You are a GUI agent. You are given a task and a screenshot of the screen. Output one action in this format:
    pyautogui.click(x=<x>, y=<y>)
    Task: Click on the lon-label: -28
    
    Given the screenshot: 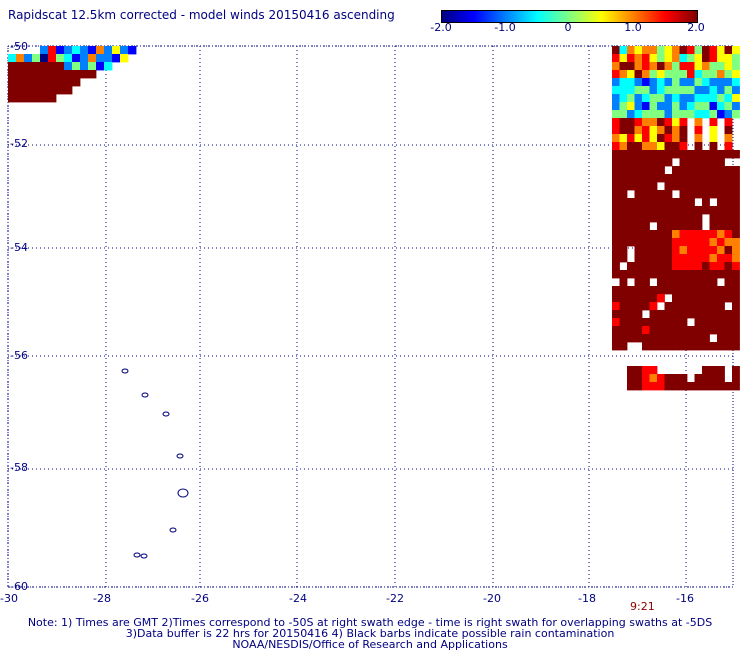 What is the action you would take?
    pyautogui.click(x=102, y=598)
    